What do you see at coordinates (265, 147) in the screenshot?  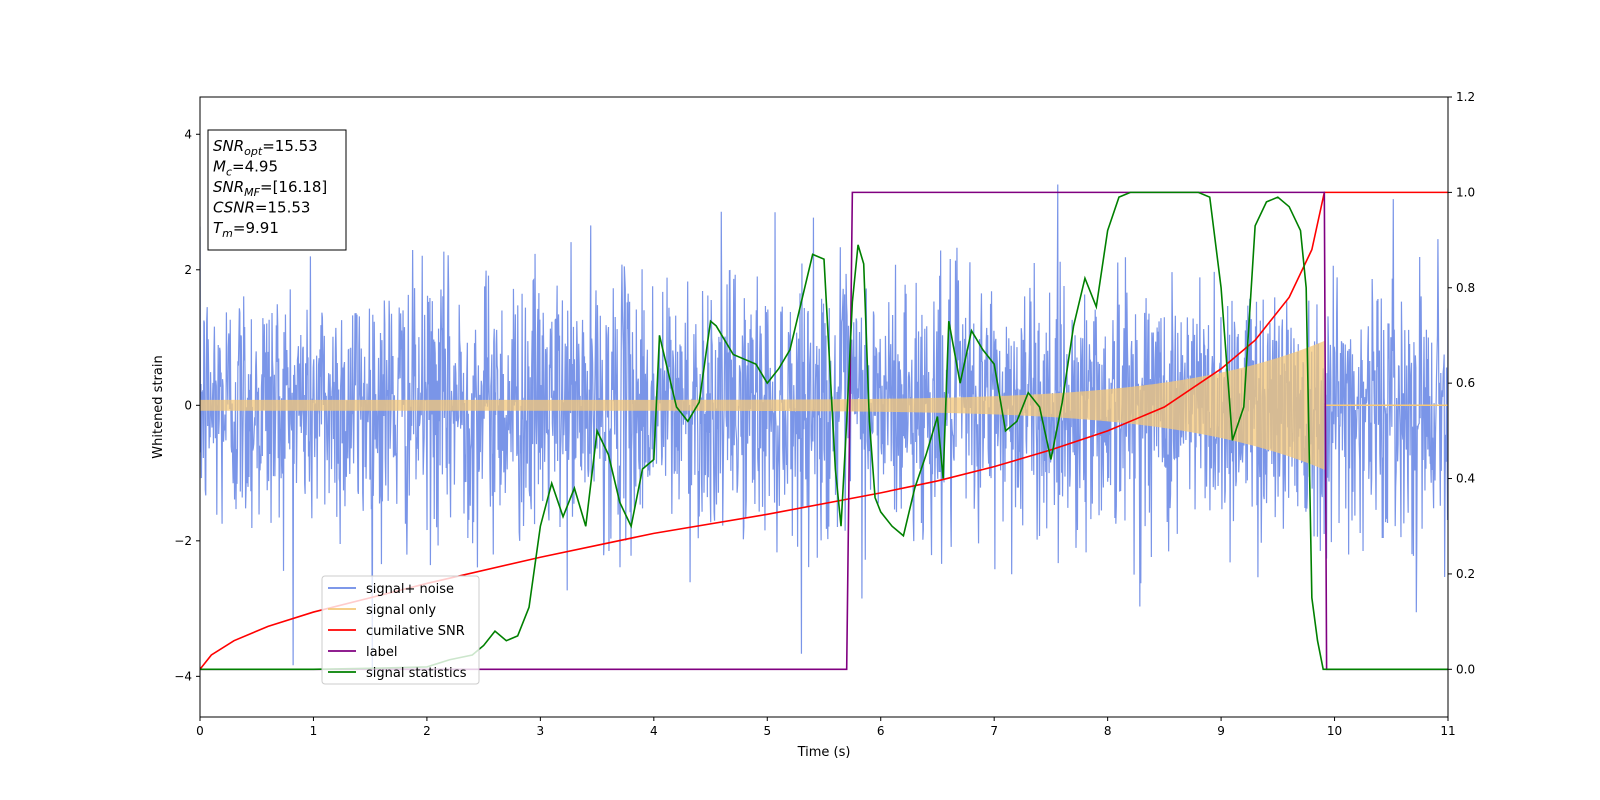 I see `stats-annotation-line: SNRopt=15.53` at bounding box center [265, 147].